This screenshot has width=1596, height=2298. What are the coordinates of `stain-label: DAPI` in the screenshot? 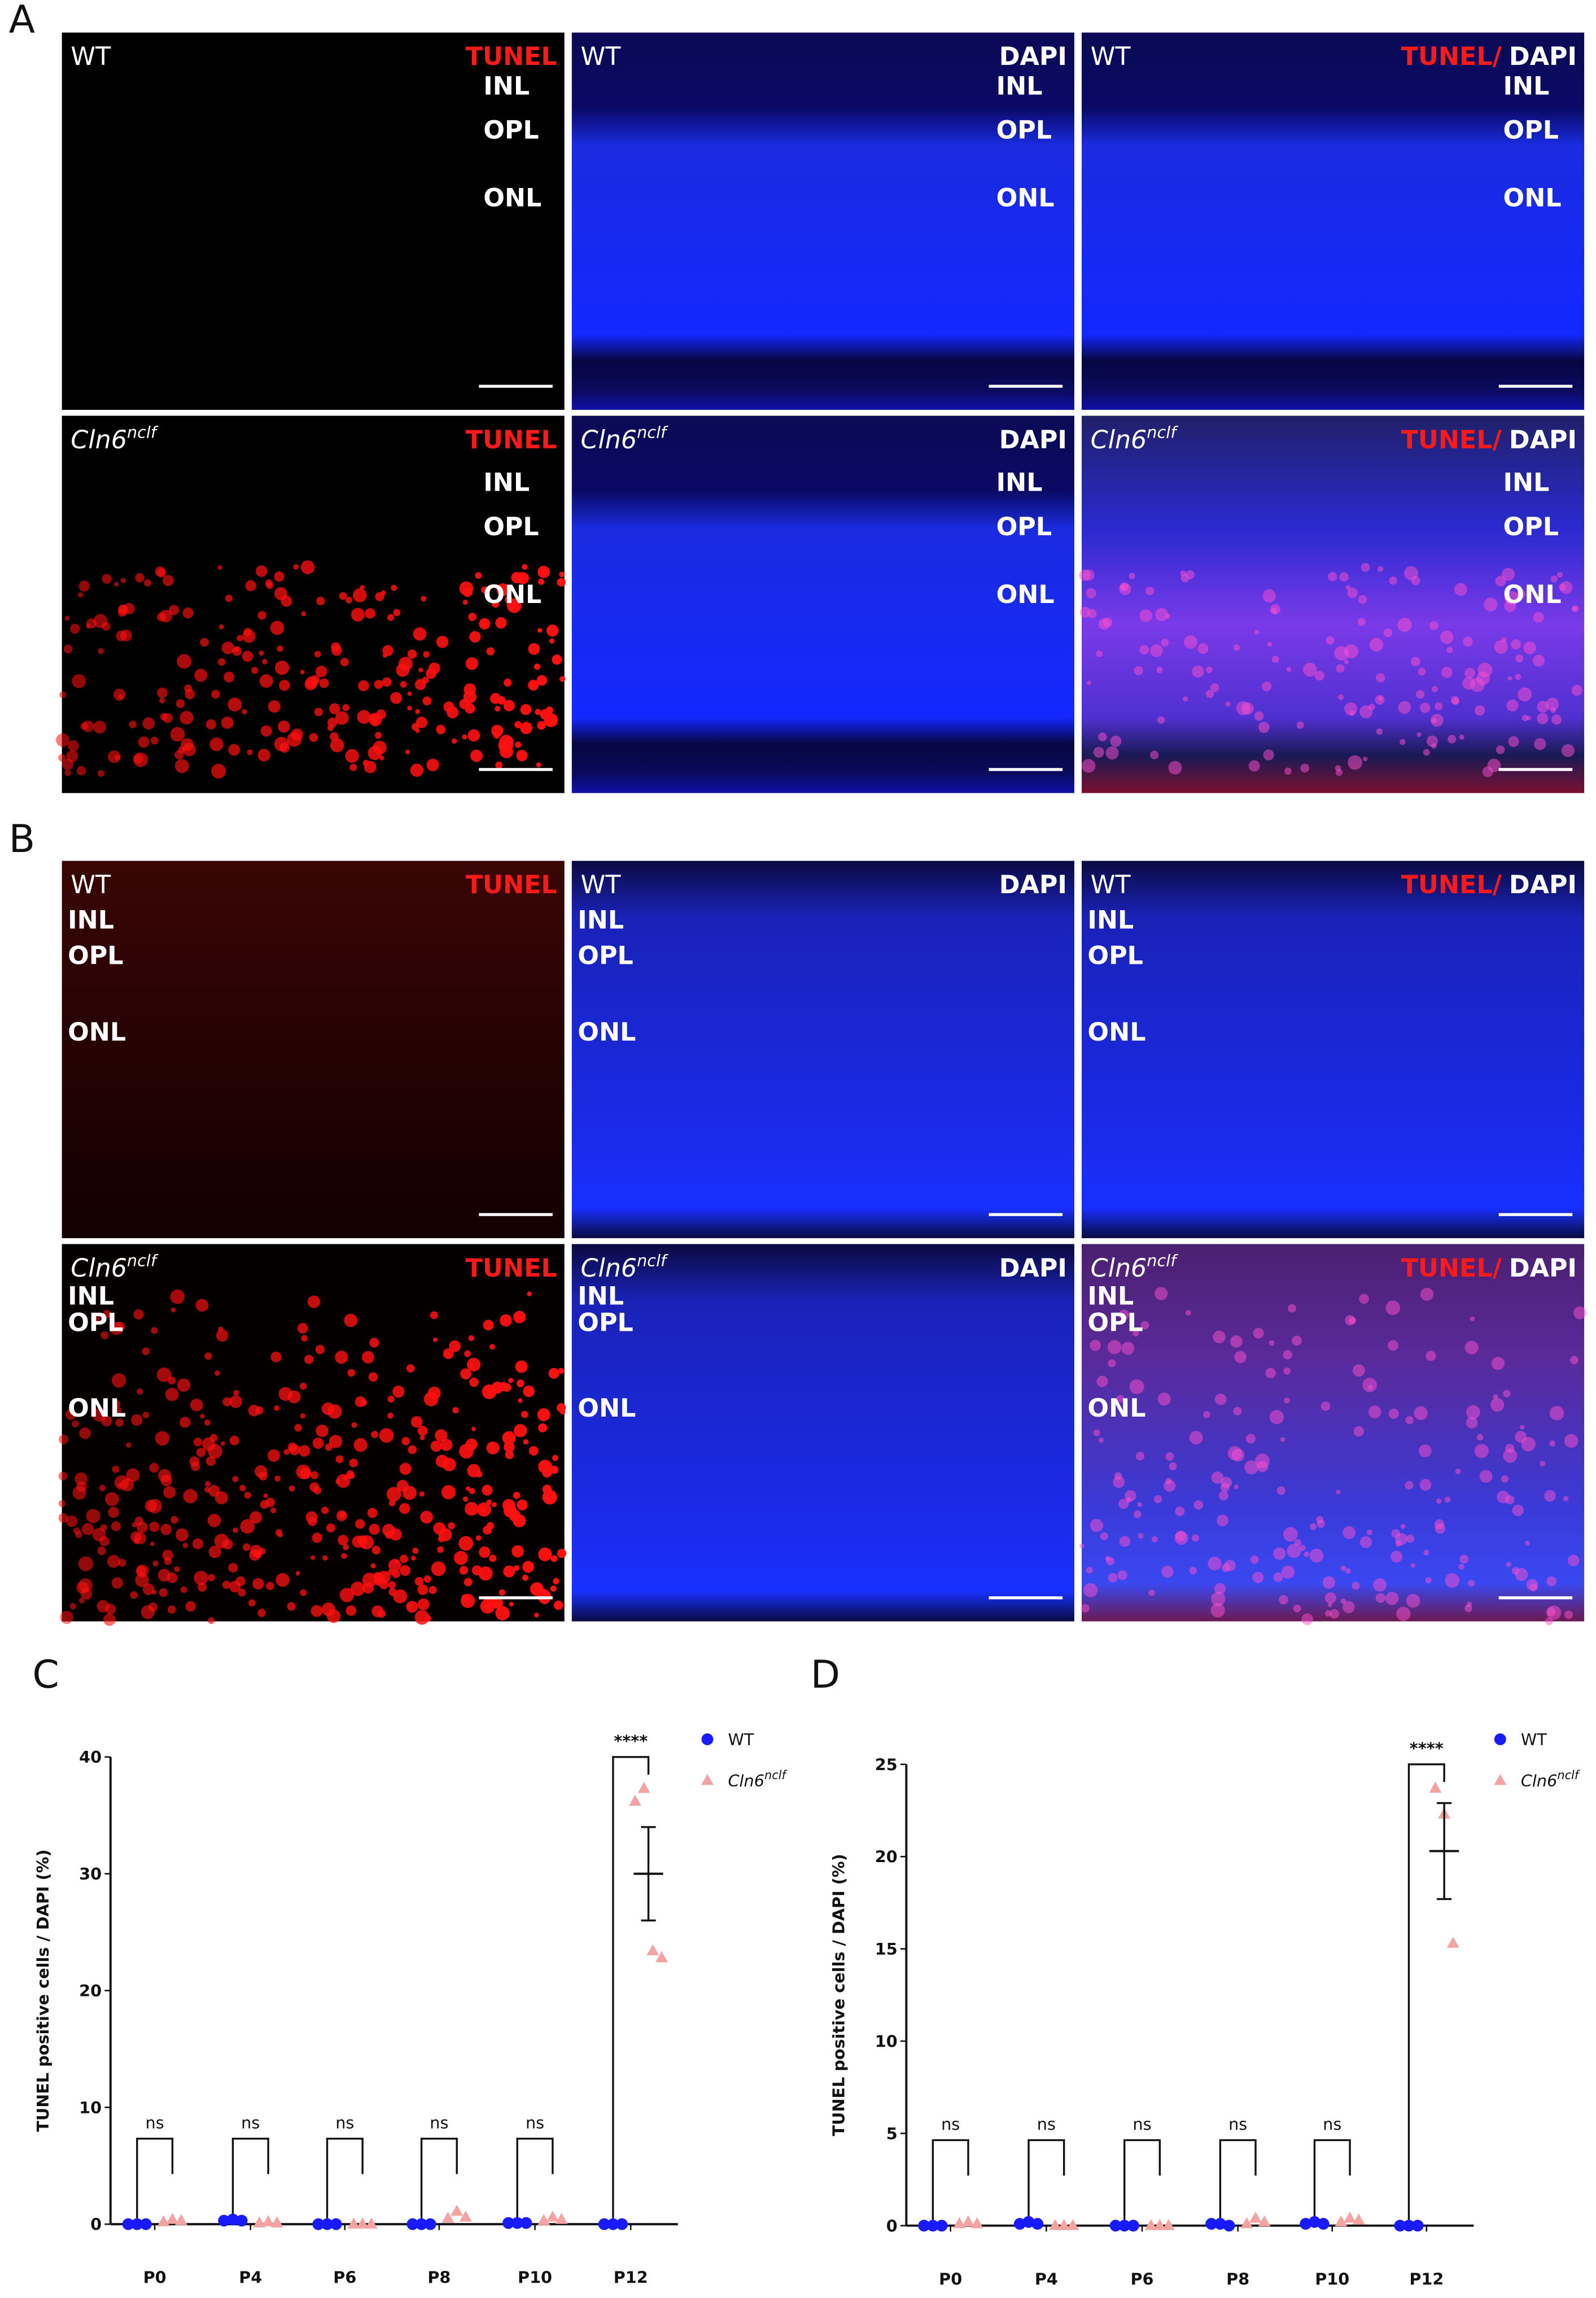 It's located at (1033, 1268).